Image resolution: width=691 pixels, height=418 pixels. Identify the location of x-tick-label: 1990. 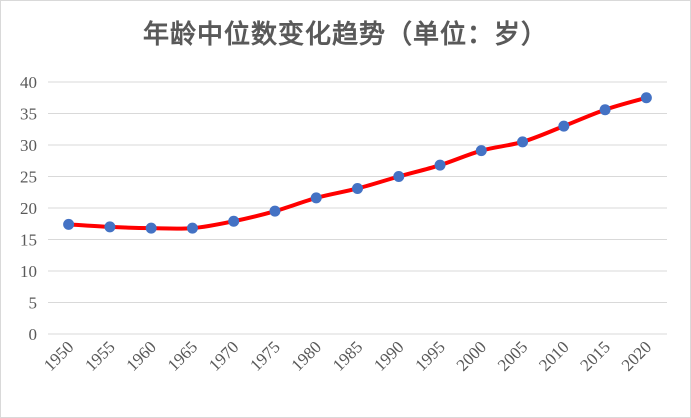
(388, 355).